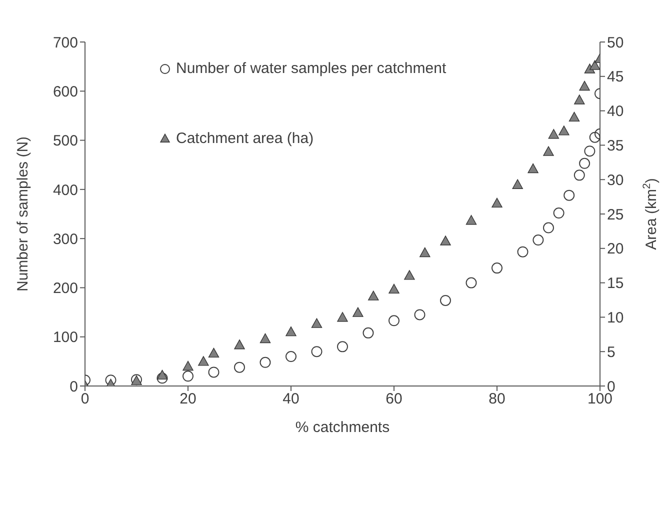 The image size is (672, 532). What do you see at coordinates (65, 239) in the screenshot?
I see `y-tick-label: 300` at bounding box center [65, 239].